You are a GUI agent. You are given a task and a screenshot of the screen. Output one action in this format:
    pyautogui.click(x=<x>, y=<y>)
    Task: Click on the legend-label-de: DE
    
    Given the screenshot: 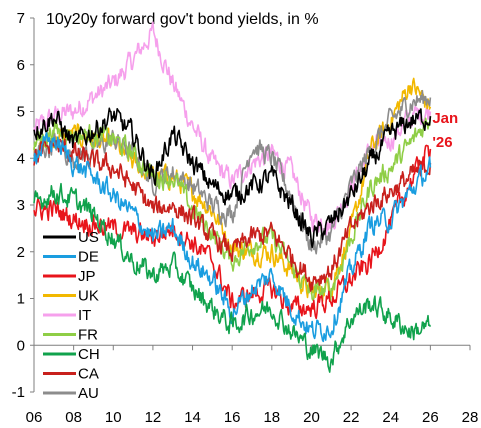 What is the action you would take?
    pyautogui.click(x=88, y=257)
    